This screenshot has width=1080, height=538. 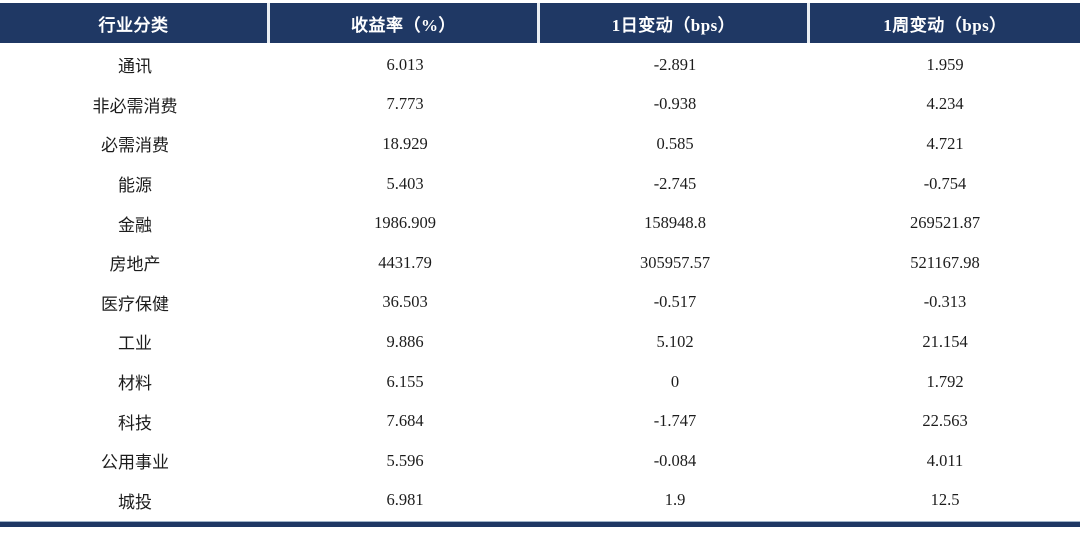 I want to click on cell-industry: 金融, so click(x=135, y=225).